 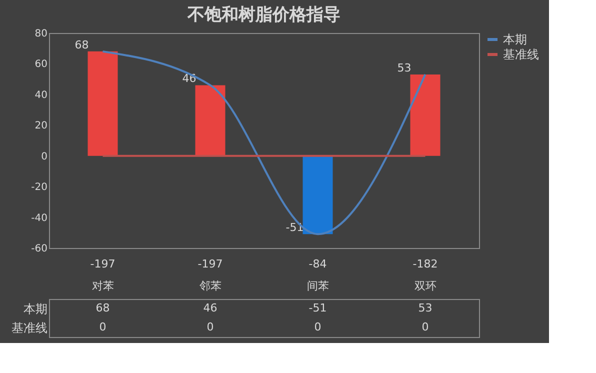 I want to click on x-tick-label: -182 双环, so click(x=425, y=275).